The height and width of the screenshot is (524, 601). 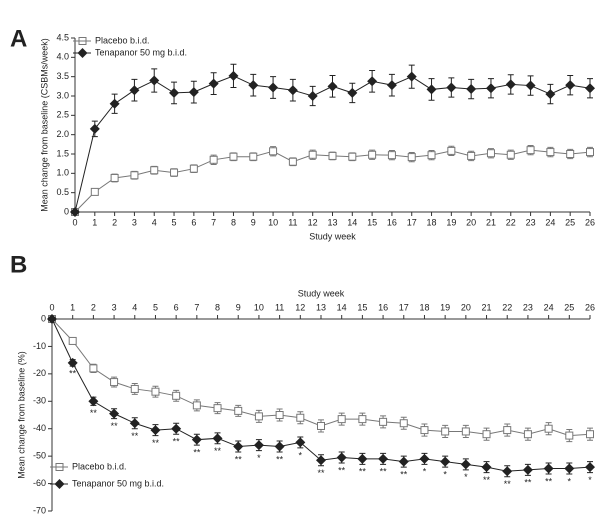 What do you see at coordinates (114, 222) in the screenshot?
I see `x-tick-label: 2` at bounding box center [114, 222].